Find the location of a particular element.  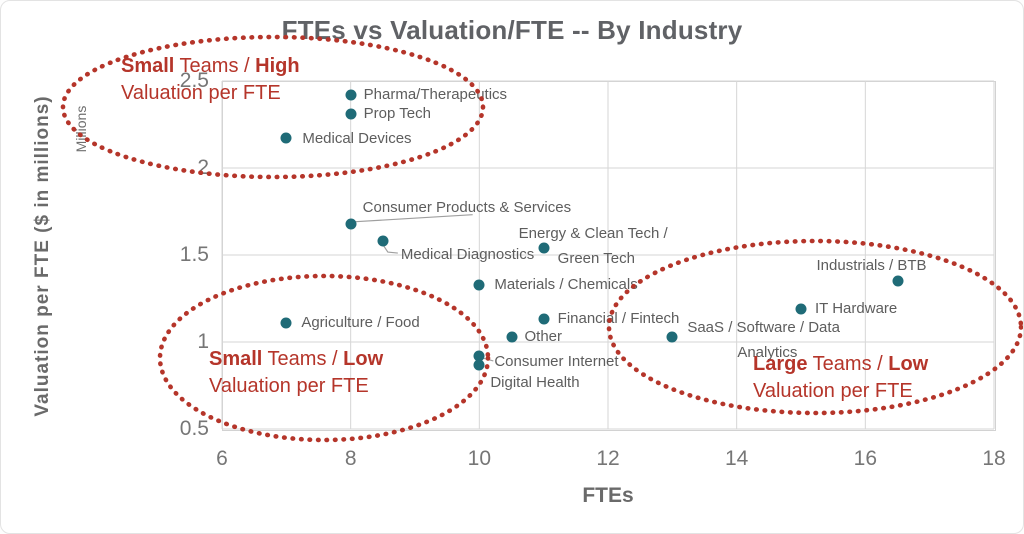

data-point-label: SaaS / Software / Data is located at coordinates (763, 327).